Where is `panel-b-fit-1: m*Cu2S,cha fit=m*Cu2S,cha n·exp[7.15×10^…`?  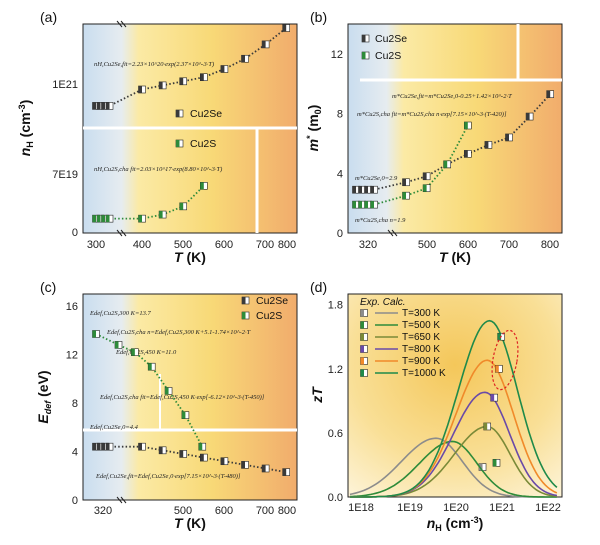 panel-b-fit-1: m*Cu2S,cha fit=m*Cu2S,cha n·exp[7.15×10^… is located at coordinates (432, 114).